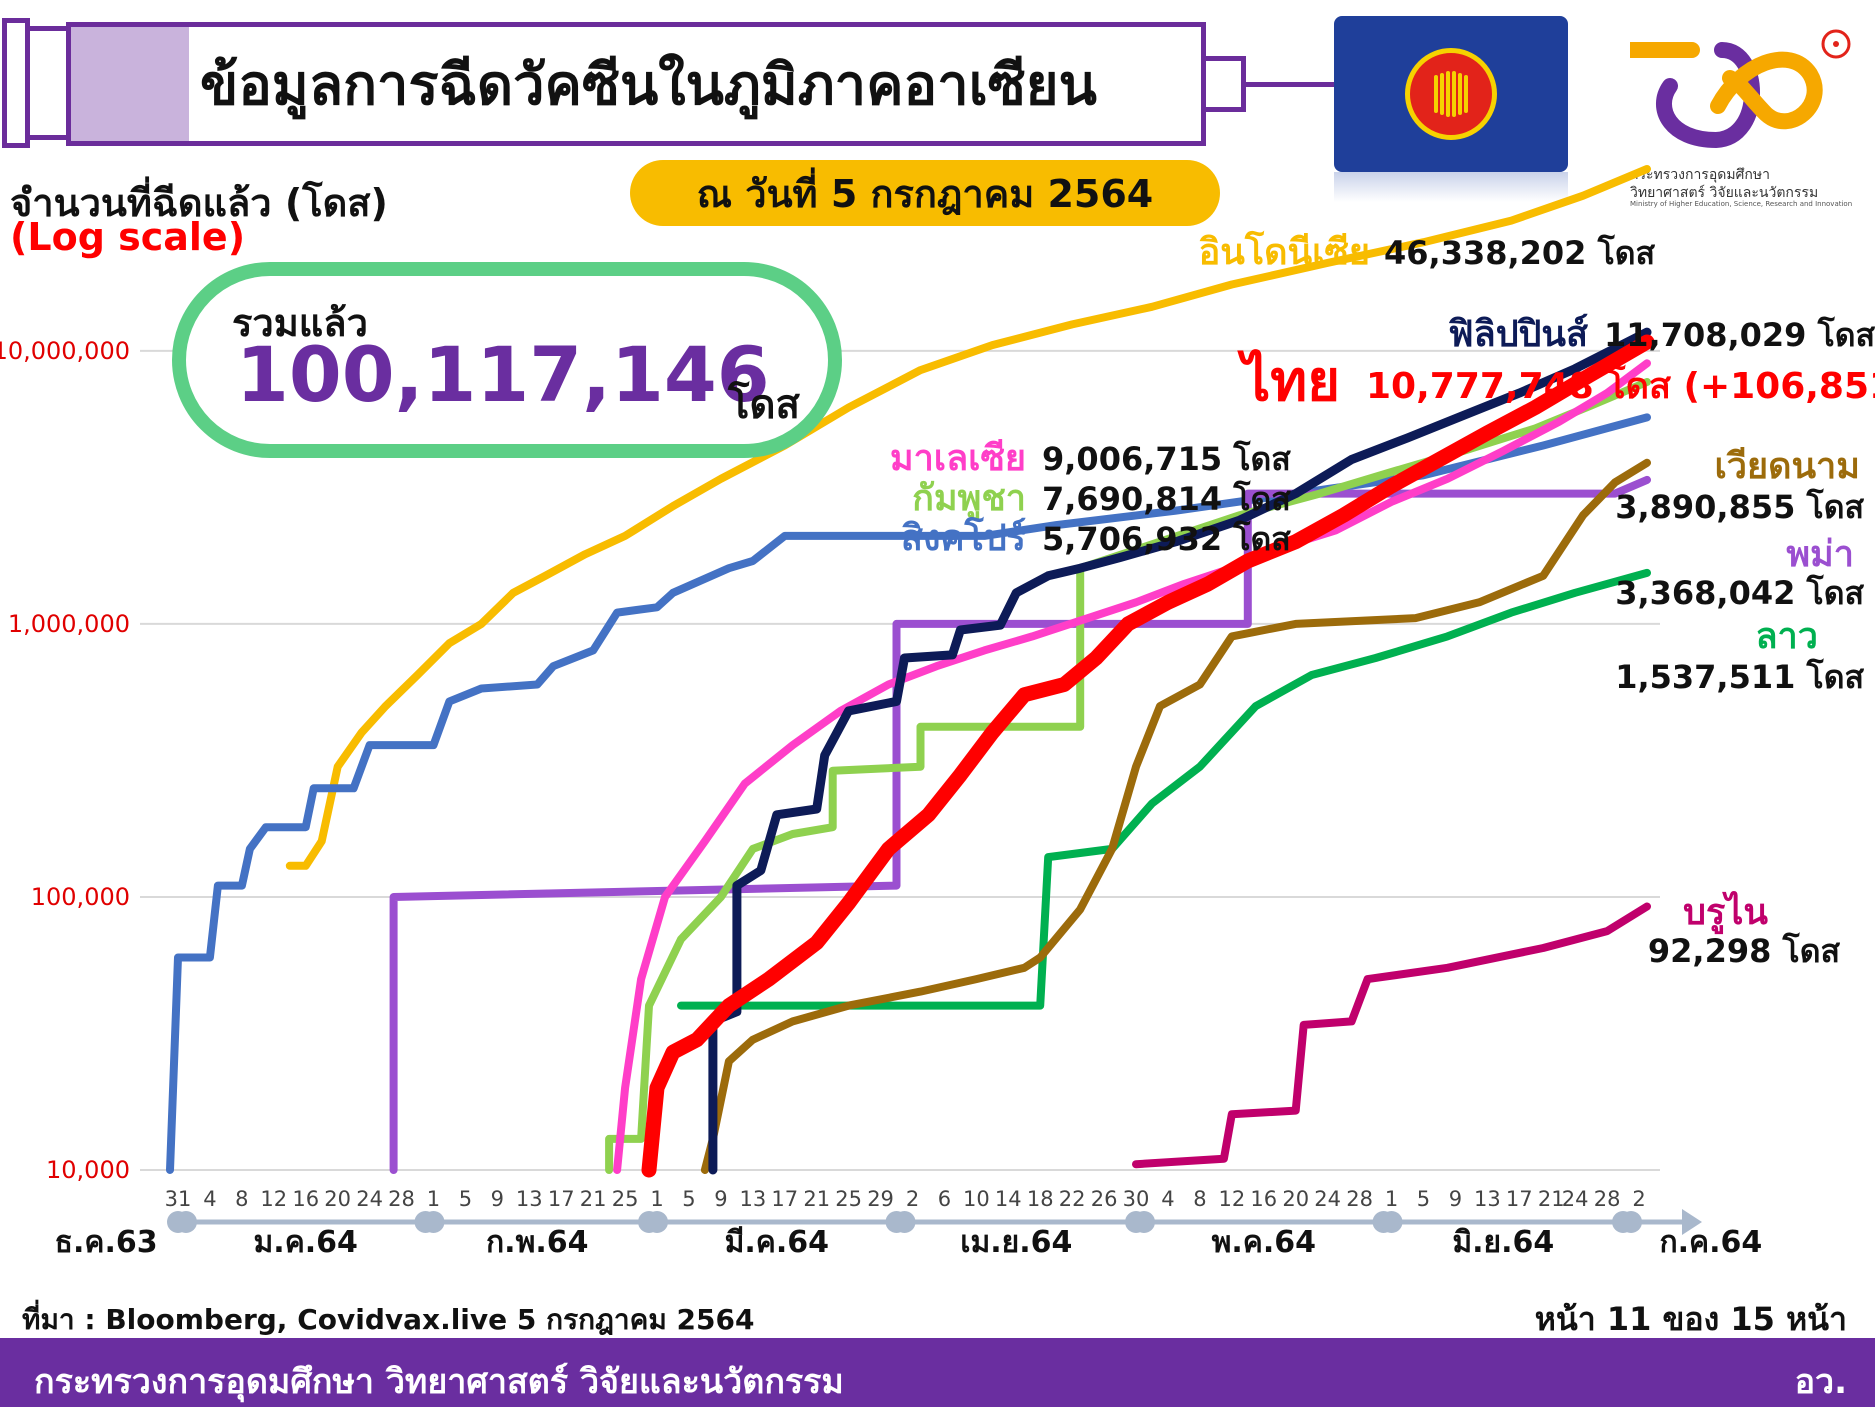 The image size is (1875, 1408). What do you see at coordinates (944, 1199) in the screenshot?
I see `x-tick-label: 6` at bounding box center [944, 1199].